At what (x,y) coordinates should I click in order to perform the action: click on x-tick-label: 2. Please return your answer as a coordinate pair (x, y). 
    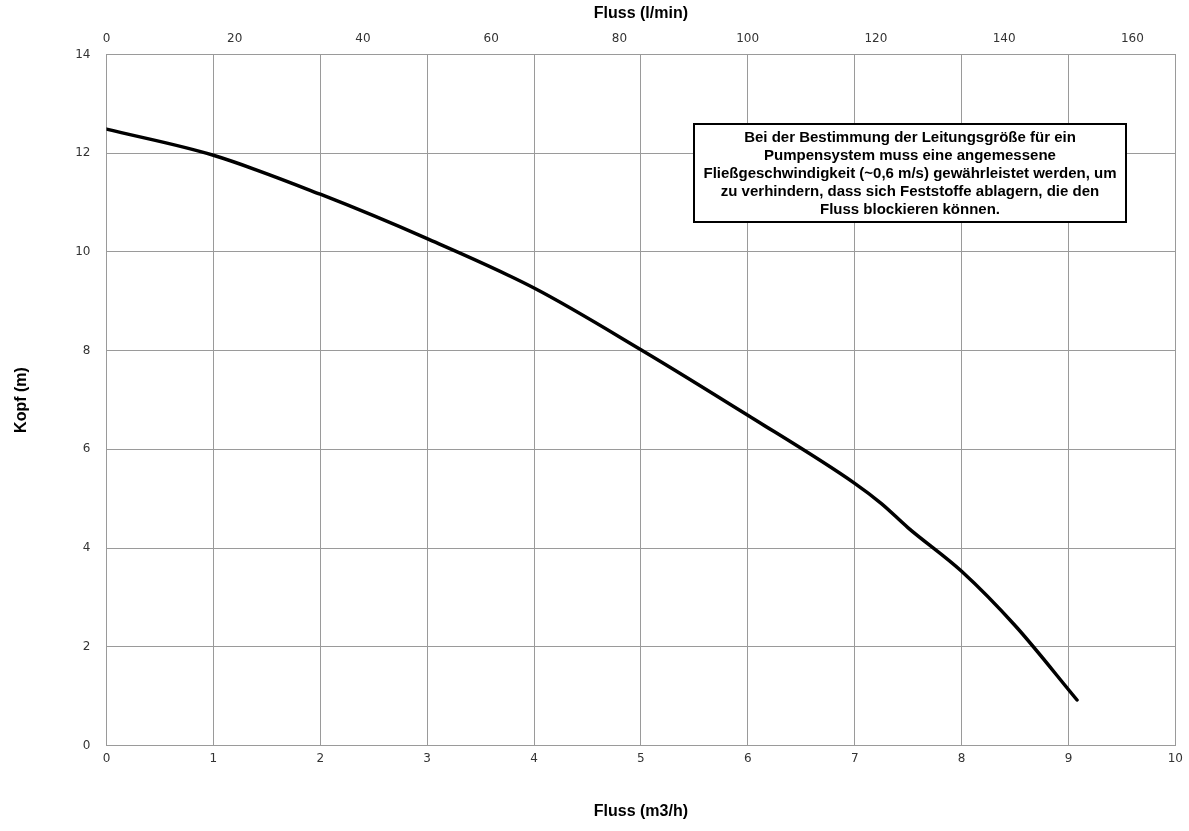
    Looking at the image, I should click on (320, 757).